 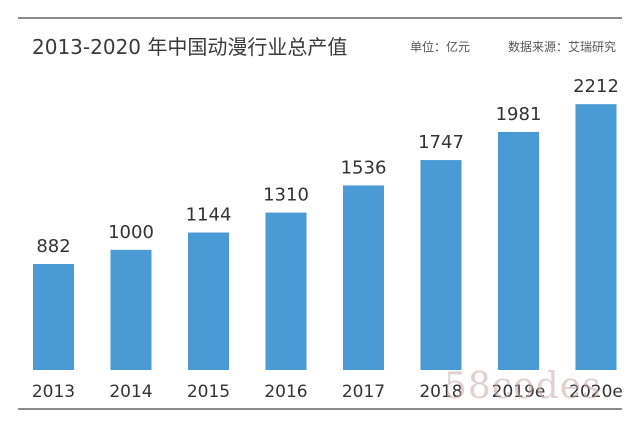 What do you see at coordinates (130, 392) in the screenshot?
I see `category-label-2014: 2014` at bounding box center [130, 392].